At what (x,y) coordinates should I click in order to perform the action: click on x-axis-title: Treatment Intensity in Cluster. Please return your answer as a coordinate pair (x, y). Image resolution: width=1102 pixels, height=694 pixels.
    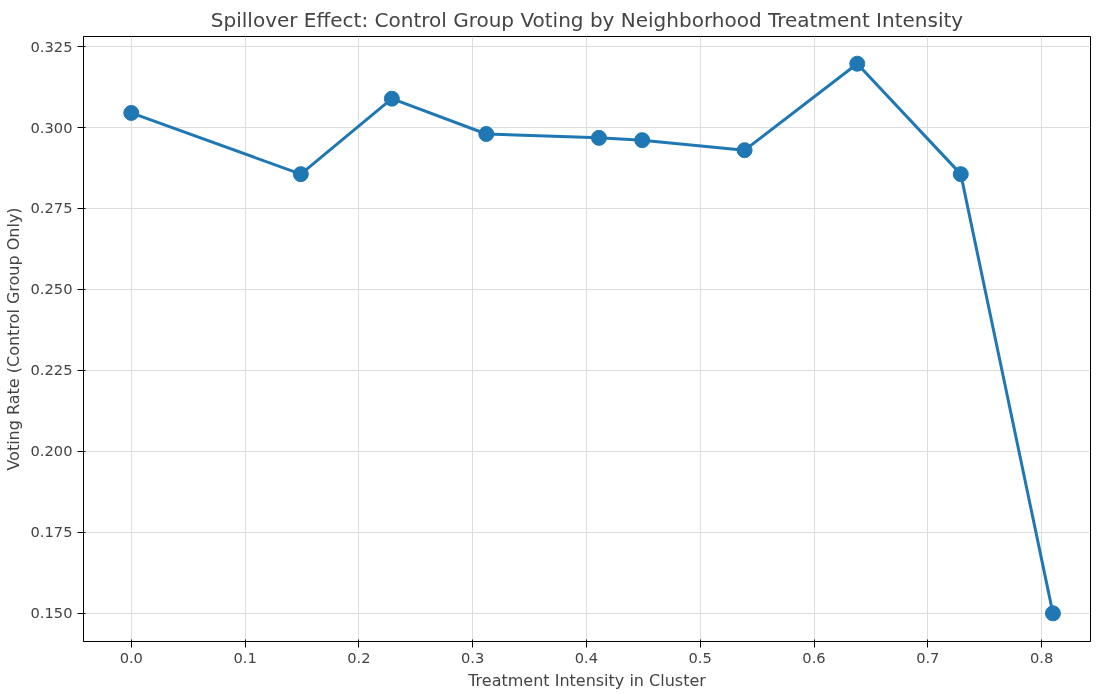
    Looking at the image, I should click on (587, 680).